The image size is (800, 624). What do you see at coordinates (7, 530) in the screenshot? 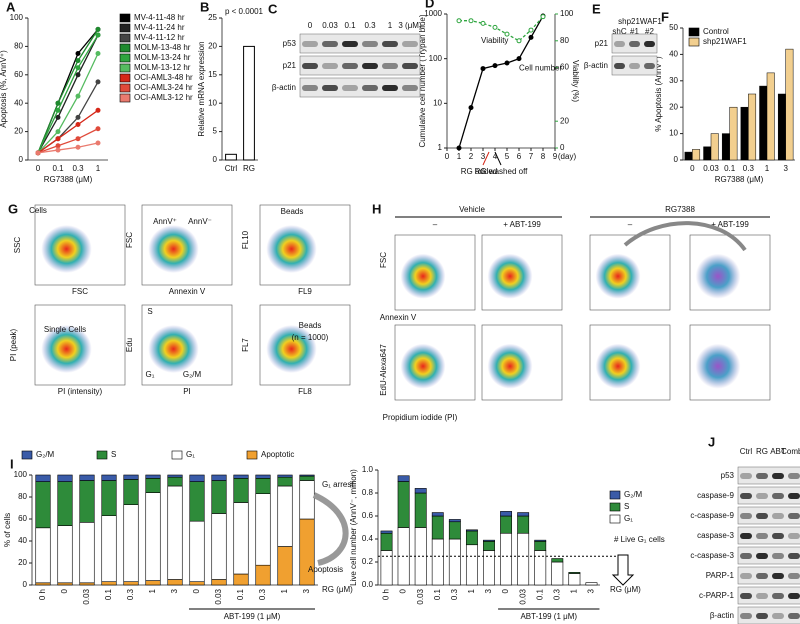
I see `y-axis-label: % of cells` at bounding box center [7, 530].